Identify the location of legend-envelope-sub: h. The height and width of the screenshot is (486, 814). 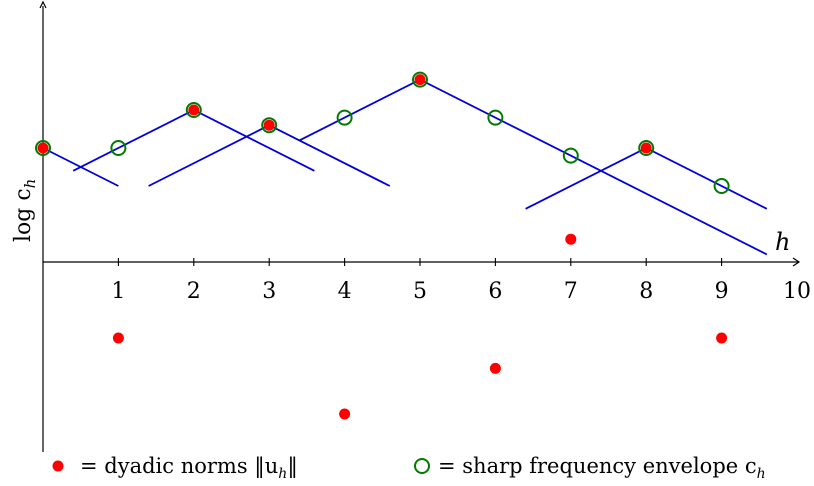
(761, 474).